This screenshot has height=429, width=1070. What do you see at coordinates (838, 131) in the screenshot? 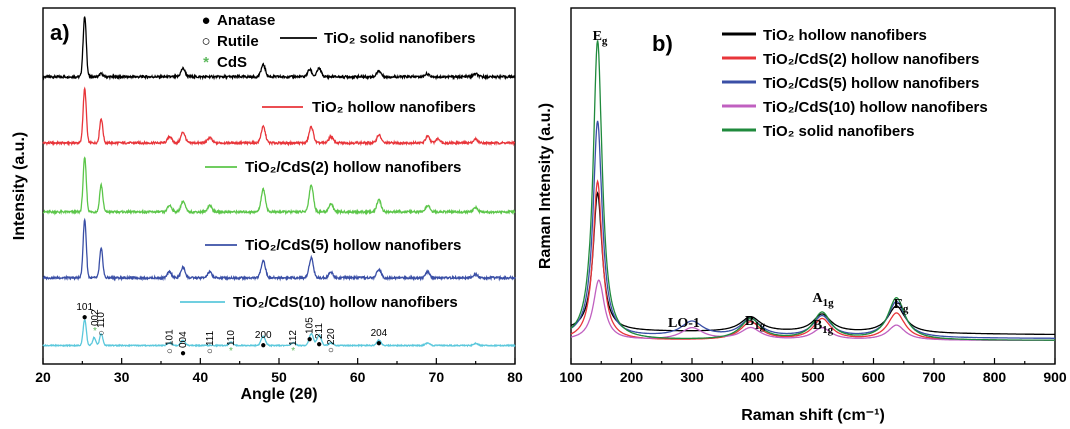
I see `raman-legend-label: TiO₂ solid nanofibers` at bounding box center [838, 131].